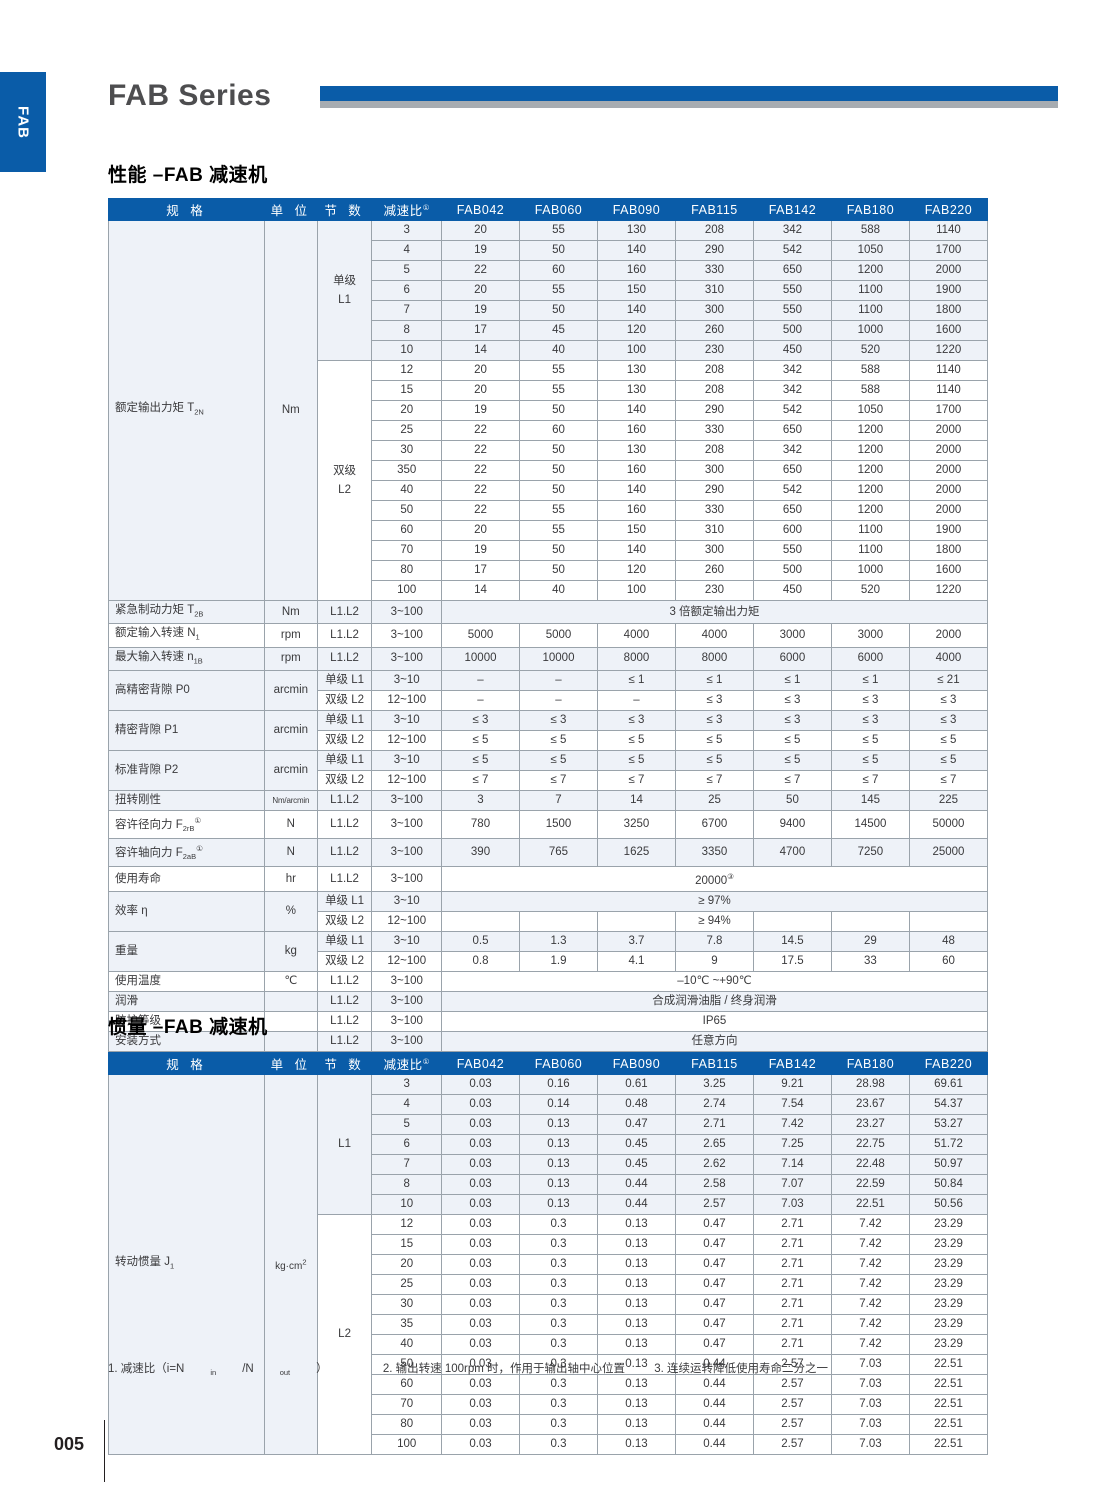 The height and width of the screenshot is (1496, 1102). Describe the element at coordinates (870, 1304) in the screenshot. I see `value-cell-fab180: 7.42` at that location.